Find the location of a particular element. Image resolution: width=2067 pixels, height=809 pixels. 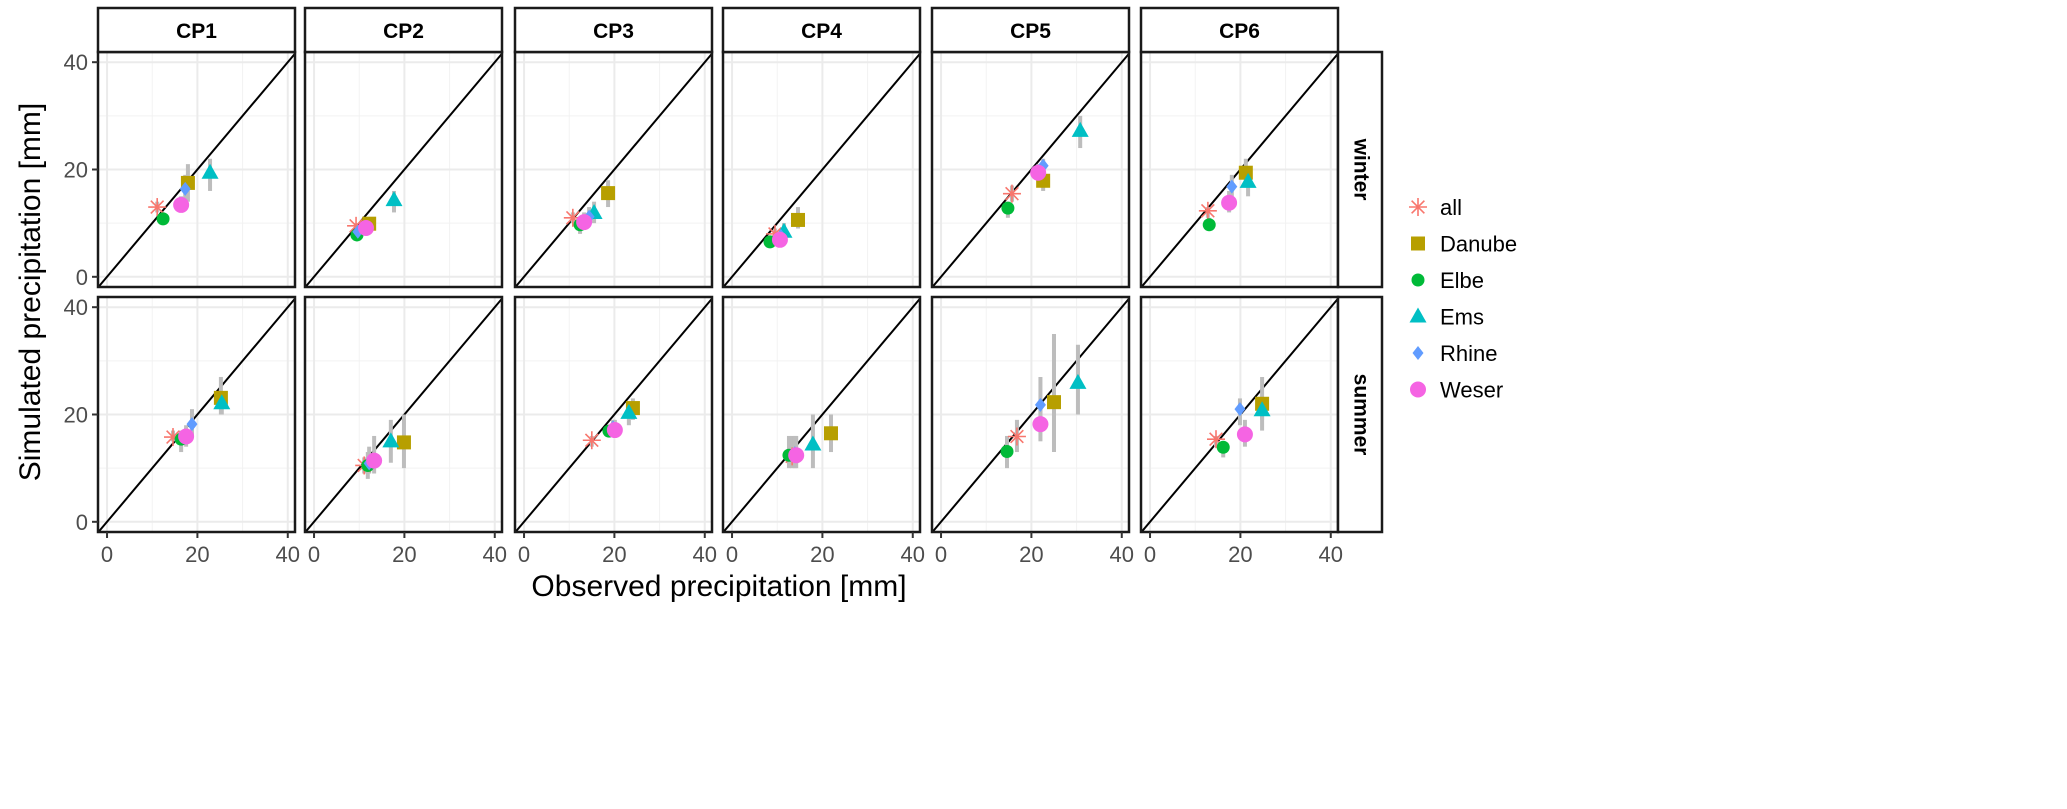

y-axis-title: Simulated precipitation [mm] is located at coordinates (30, 292).